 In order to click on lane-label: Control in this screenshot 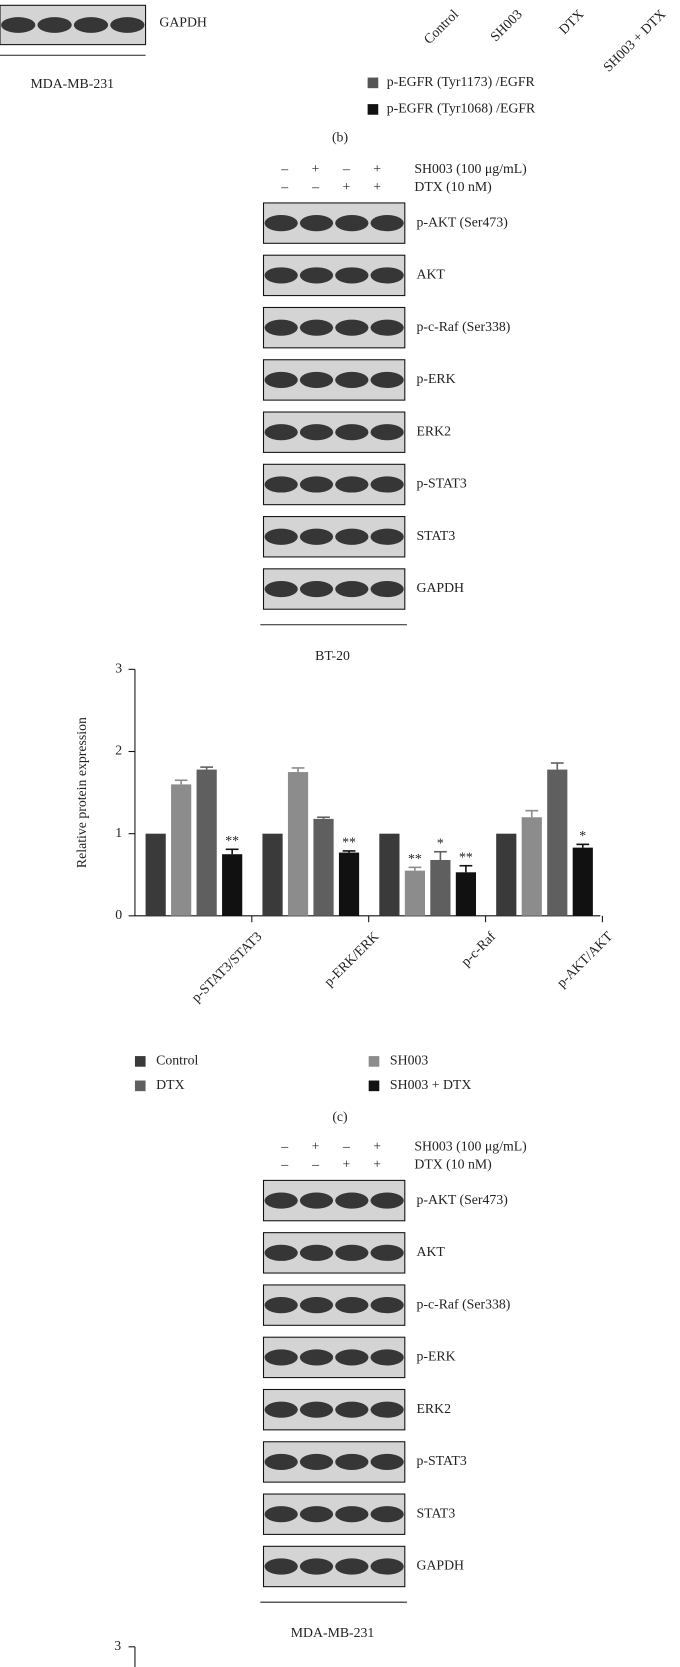, I will do `click(441, 26)`.